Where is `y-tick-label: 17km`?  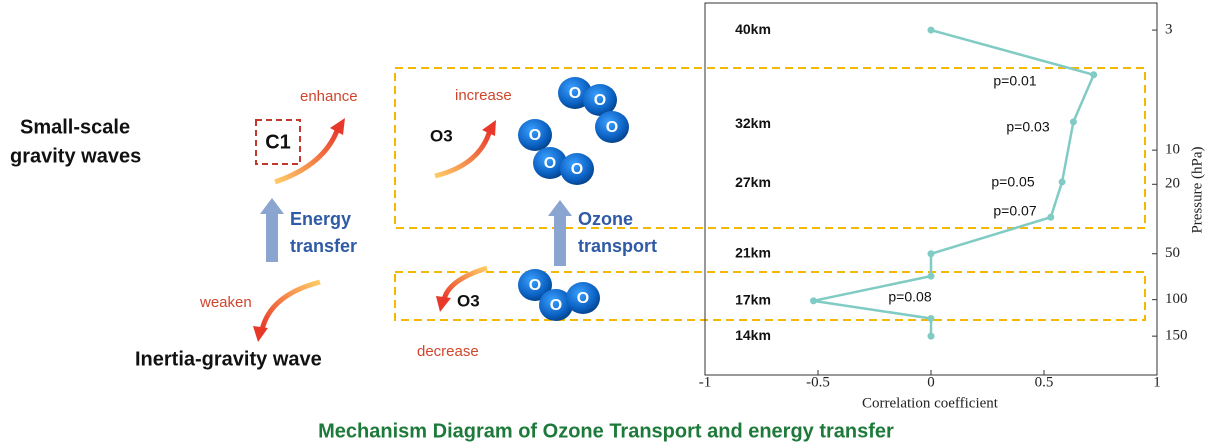 y-tick-label: 17km is located at coordinates (753, 300).